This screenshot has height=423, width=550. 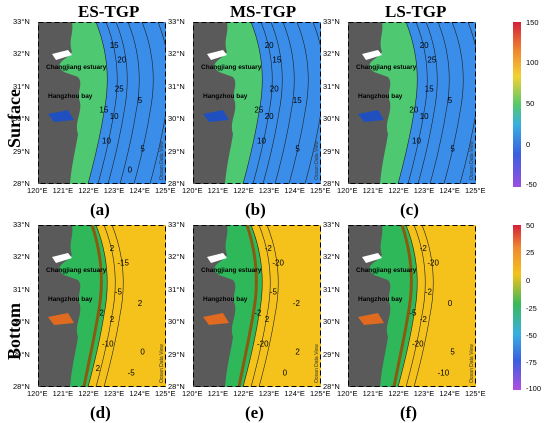 What do you see at coordinates (431, 60) in the screenshot?
I see `contour-label: 25` at bounding box center [431, 60].